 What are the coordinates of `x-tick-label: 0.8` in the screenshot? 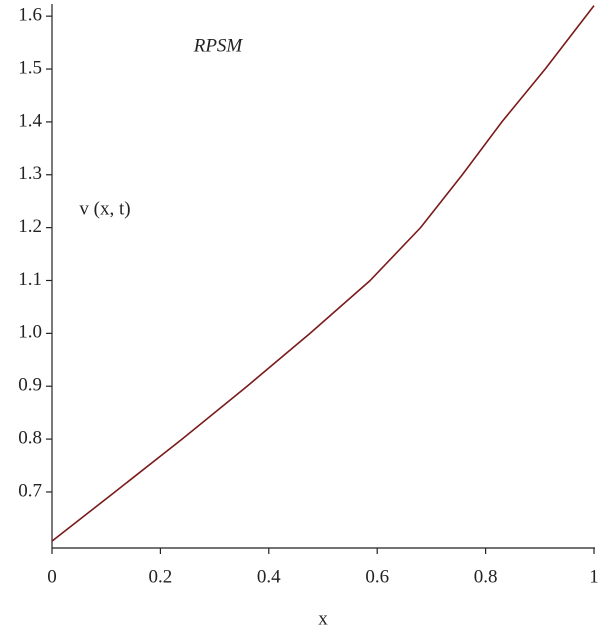 It's located at (486, 576).